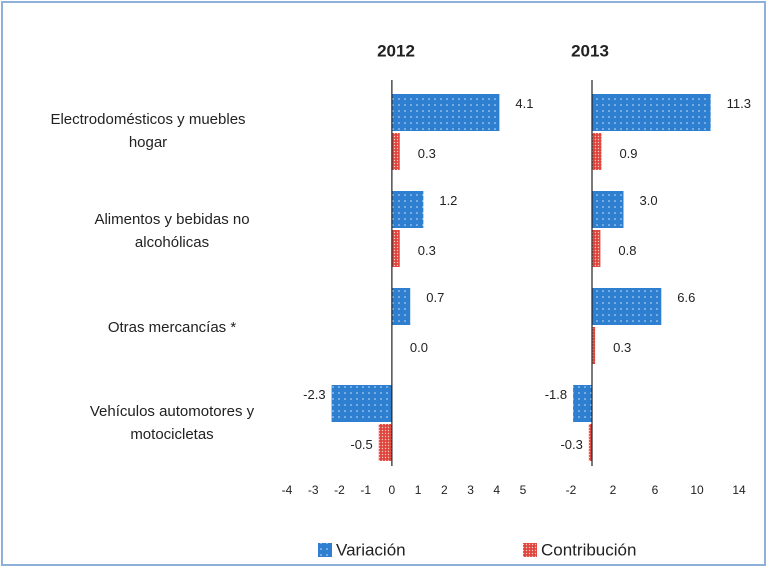  What do you see at coordinates (171, 434) in the screenshot?
I see `category-label: motocicletas` at bounding box center [171, 434].